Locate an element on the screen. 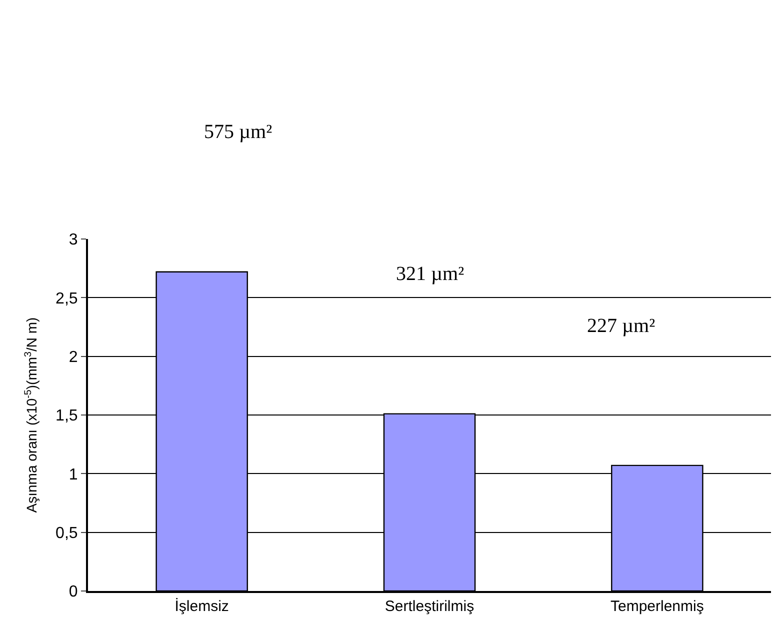 The width and height of the screenshot is (781, 639). y-tick-label: 0,5 is located at coordinates (67, 533).